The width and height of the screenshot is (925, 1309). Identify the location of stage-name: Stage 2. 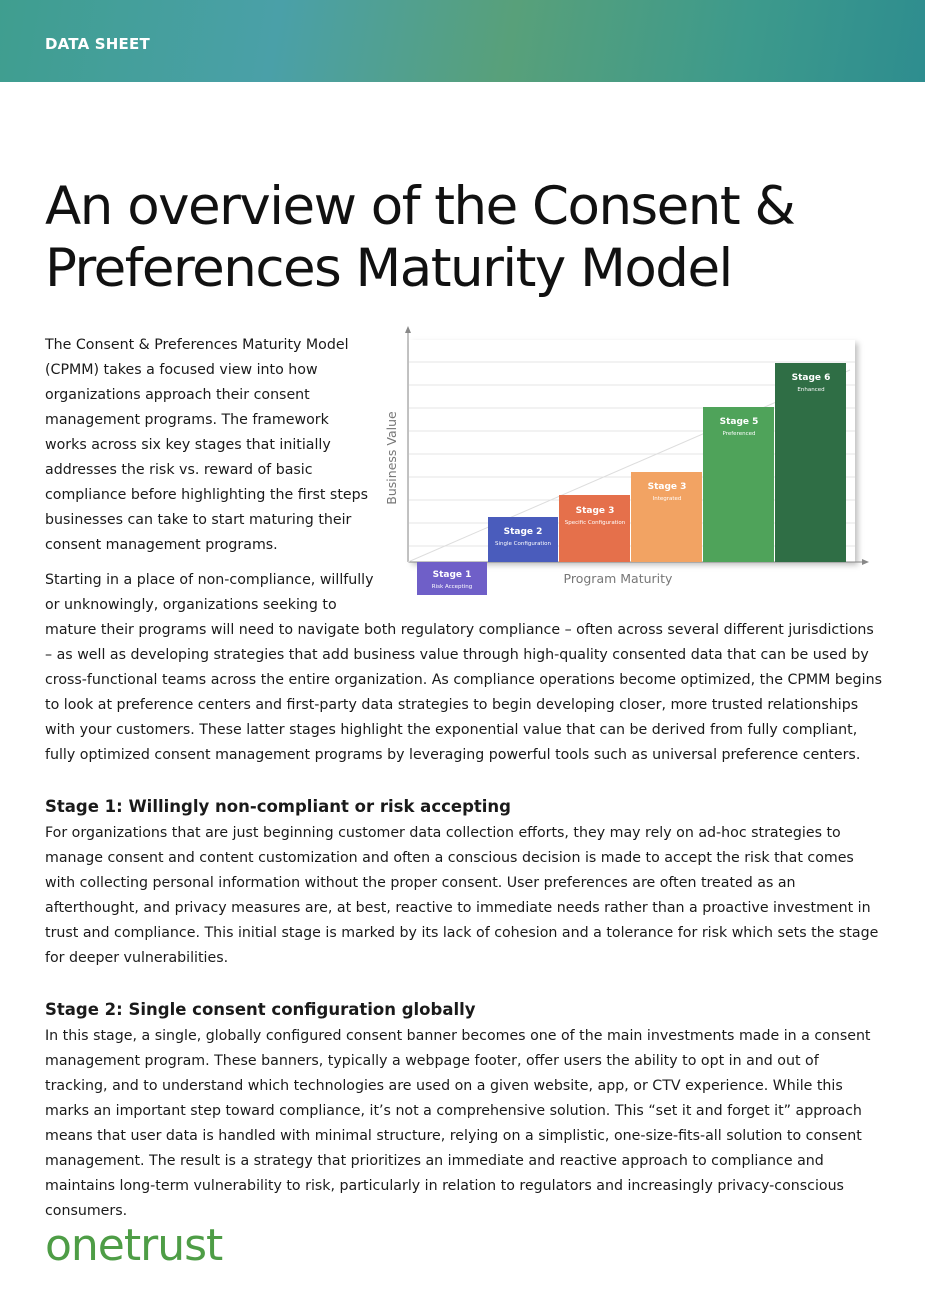
(523, 532).